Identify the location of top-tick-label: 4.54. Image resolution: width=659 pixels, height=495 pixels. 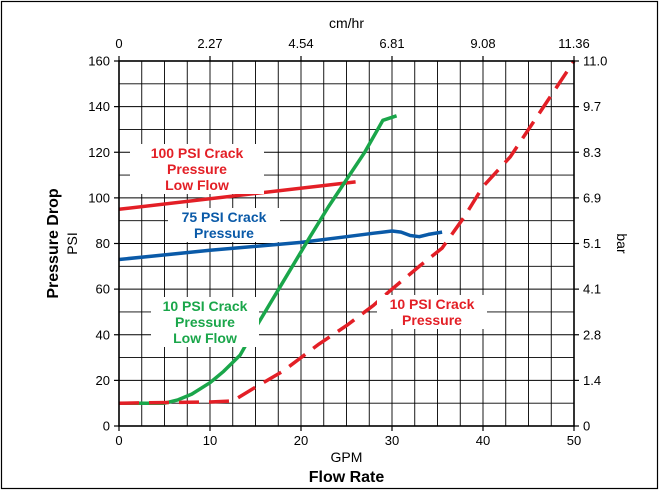
(300, 43).